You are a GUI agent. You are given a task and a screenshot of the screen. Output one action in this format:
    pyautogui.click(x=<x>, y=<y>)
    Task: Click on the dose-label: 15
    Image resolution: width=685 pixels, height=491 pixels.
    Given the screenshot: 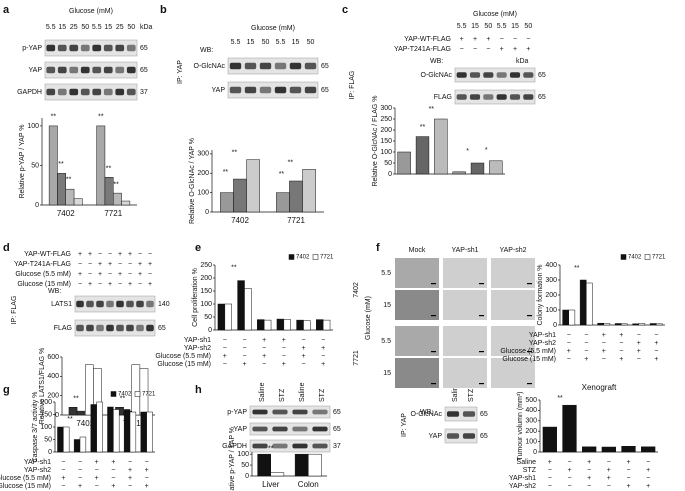 What is the action you would take?
    pyautogui.click(x=387, y=305)
    